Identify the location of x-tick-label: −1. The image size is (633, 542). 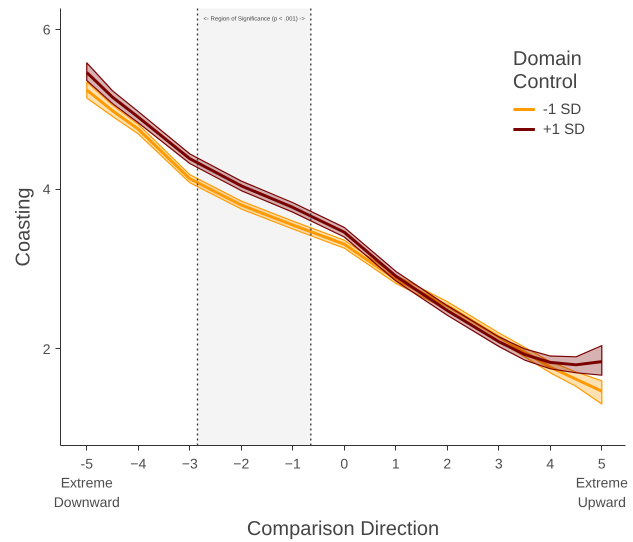
(292, 464).